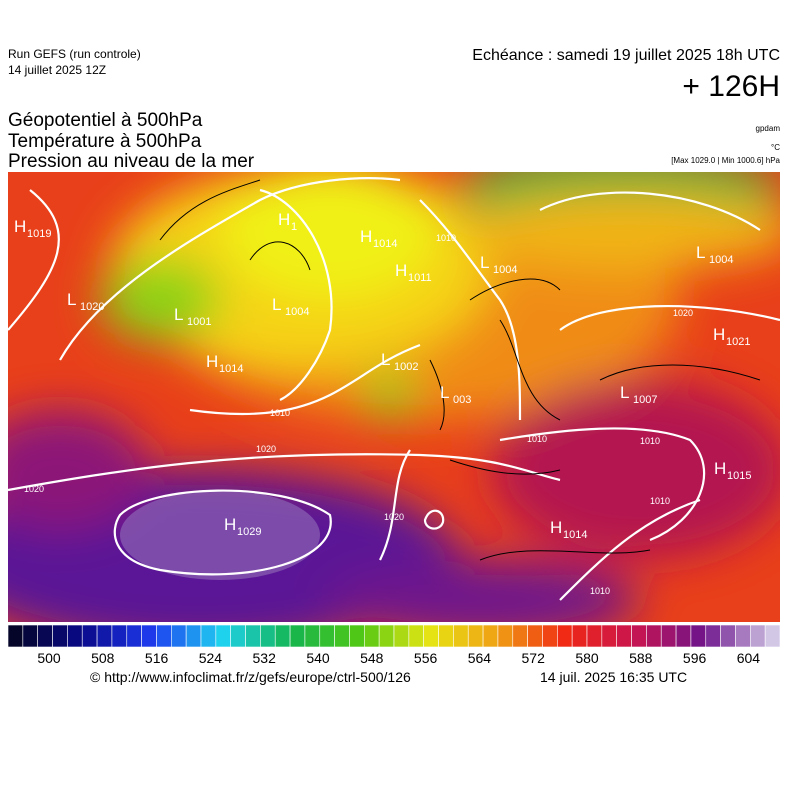  Describe the element at coordinates (534, 658) in the screenshot. I see `colorbar-label: 572` at that location.